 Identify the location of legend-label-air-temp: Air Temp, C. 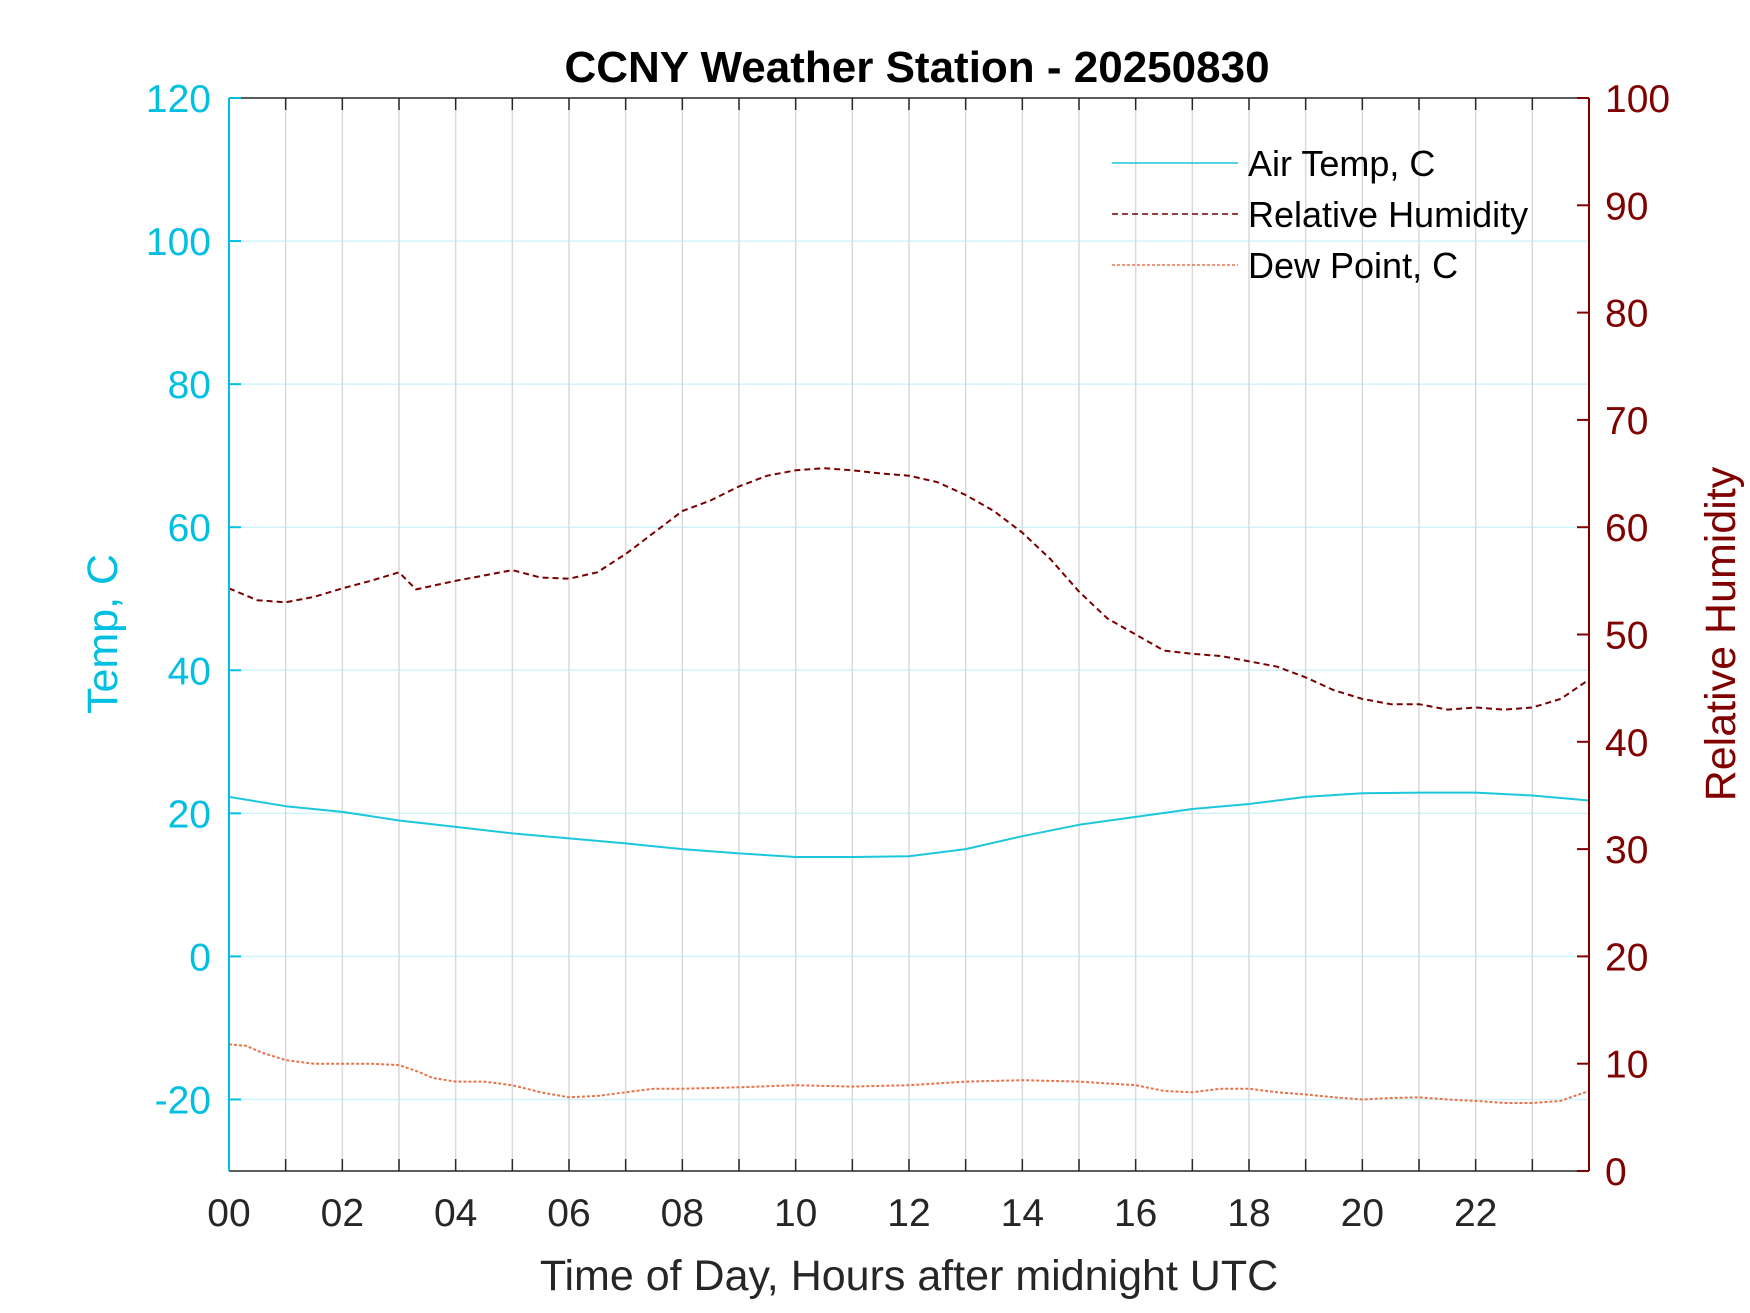
(1341, 163).